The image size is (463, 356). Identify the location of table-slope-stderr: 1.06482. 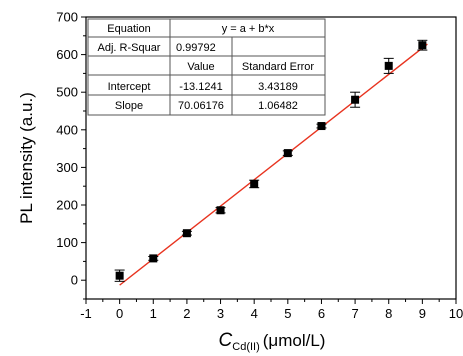
(278, 106).